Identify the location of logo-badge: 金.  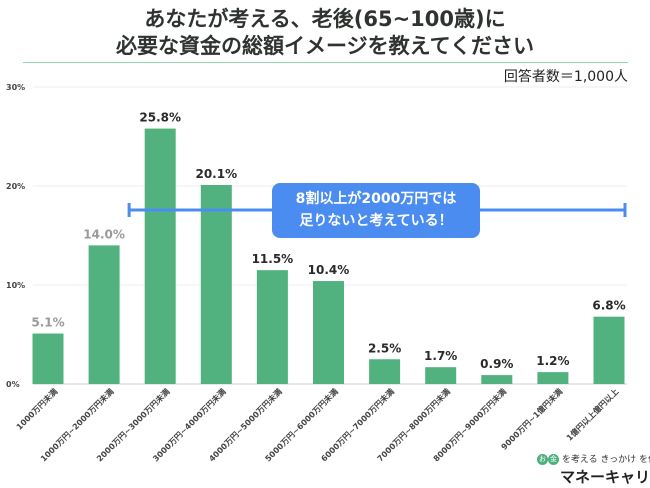
(553, 459).